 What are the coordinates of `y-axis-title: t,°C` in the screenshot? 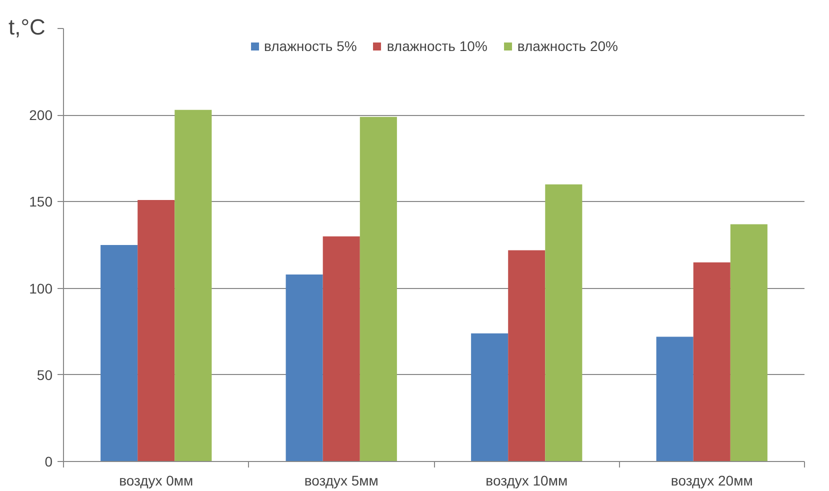 It's located at (27, 27).